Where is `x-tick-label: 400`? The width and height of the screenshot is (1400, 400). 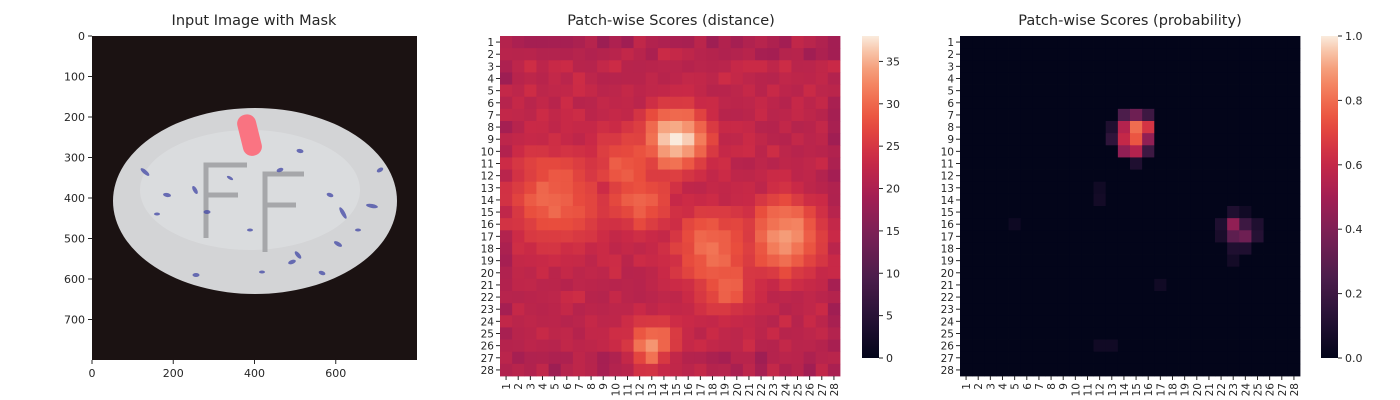 x-tick-label: 400 is located at coordinates (254, 373).